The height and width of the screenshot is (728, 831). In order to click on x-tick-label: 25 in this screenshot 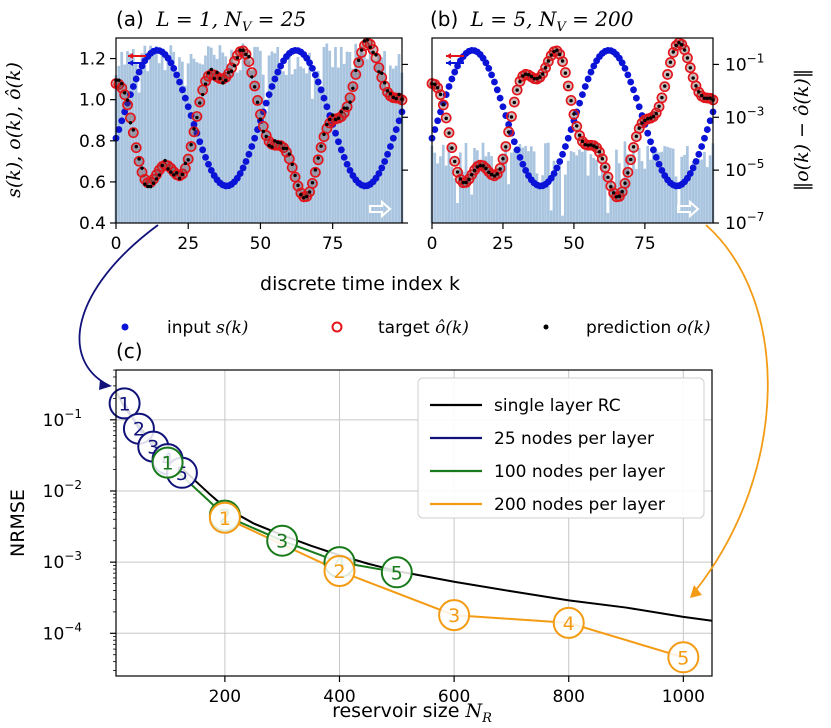, I will do `click(188, 244)`.